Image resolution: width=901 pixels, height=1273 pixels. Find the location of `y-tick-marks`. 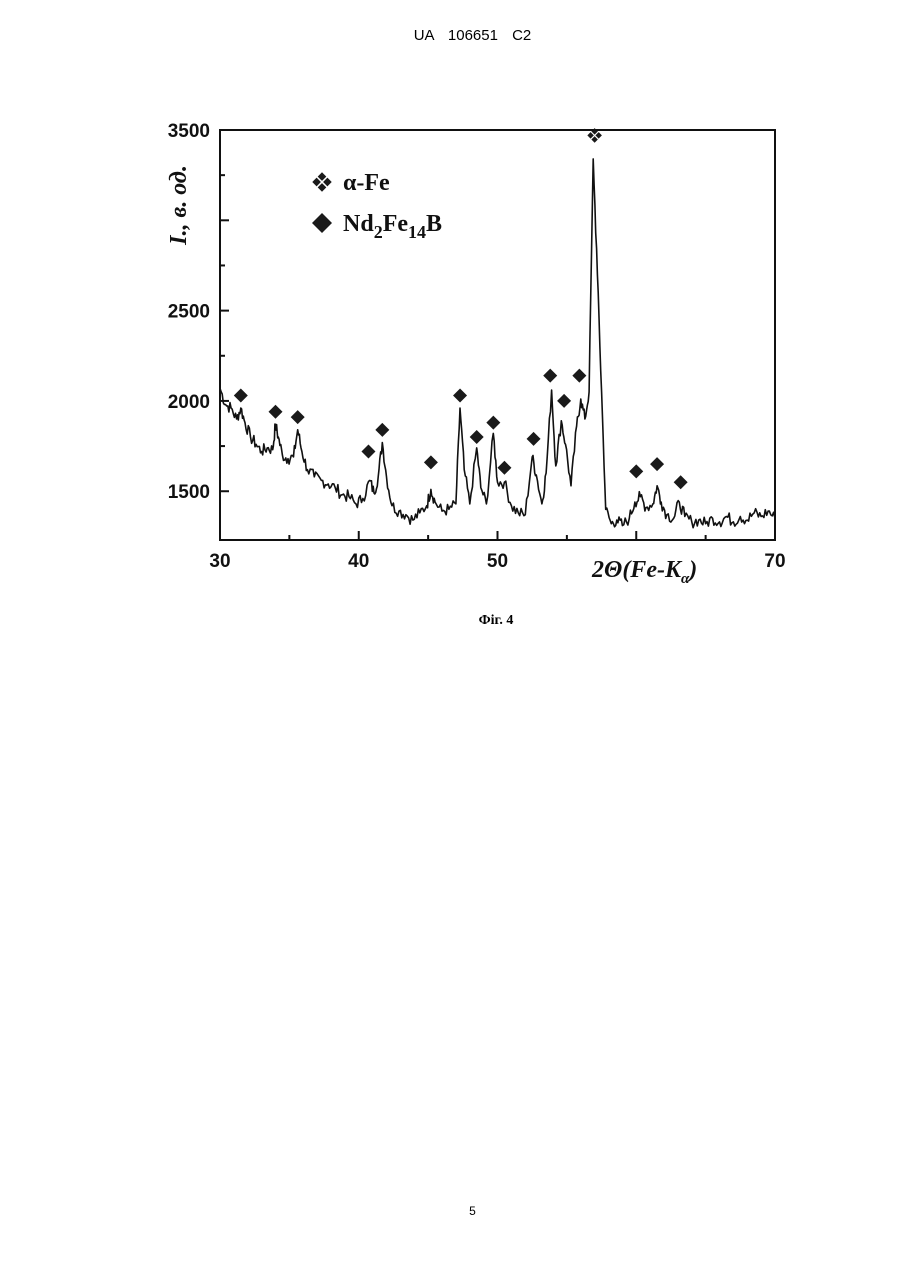

y-tick-marks is located at coordinates (224, 310).